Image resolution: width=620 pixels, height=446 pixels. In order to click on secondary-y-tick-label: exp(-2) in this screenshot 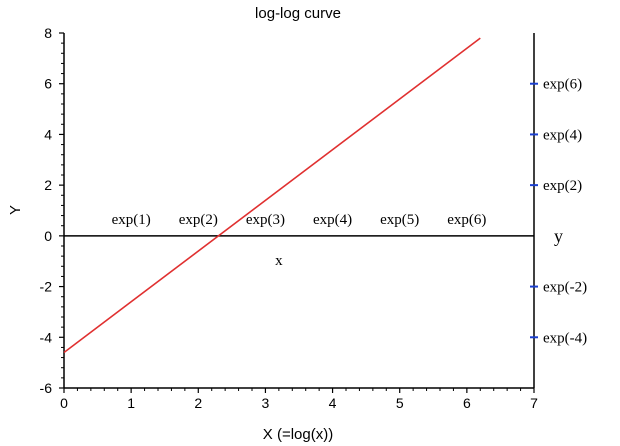, I will do `click(565, 288)`.